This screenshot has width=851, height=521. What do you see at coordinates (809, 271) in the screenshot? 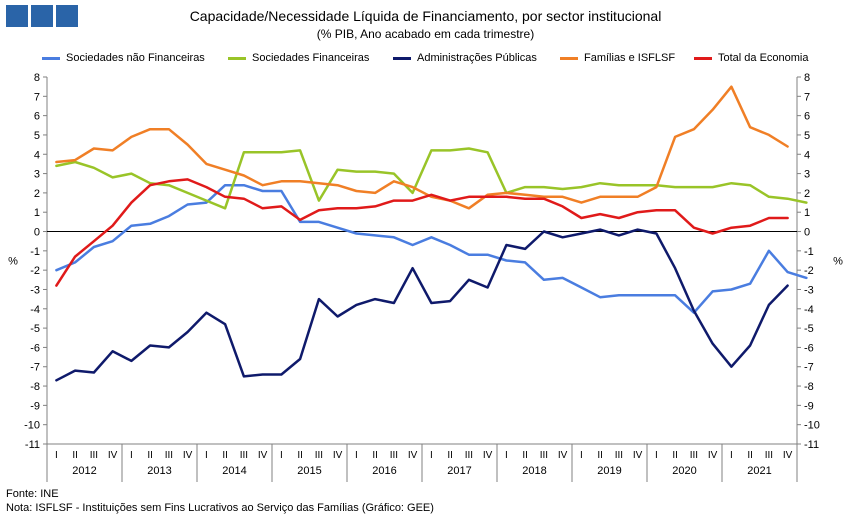
I see `y-tick-label-right: -2` at bounding box center [809, 271].